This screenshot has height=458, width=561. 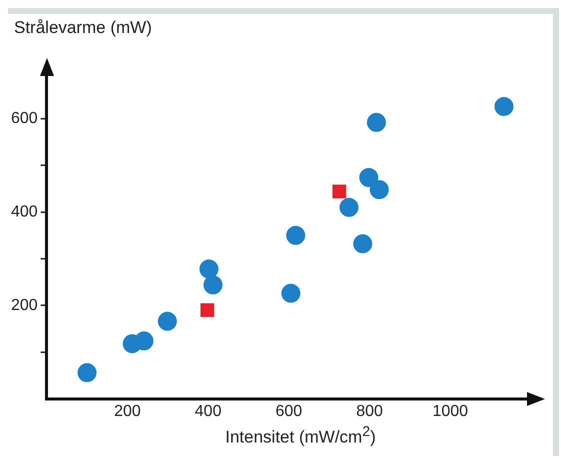 What do you see at coordinates (24, 211) in the screenshot?
I see `y-tick-label: 400` at bounding box center [24, 211].